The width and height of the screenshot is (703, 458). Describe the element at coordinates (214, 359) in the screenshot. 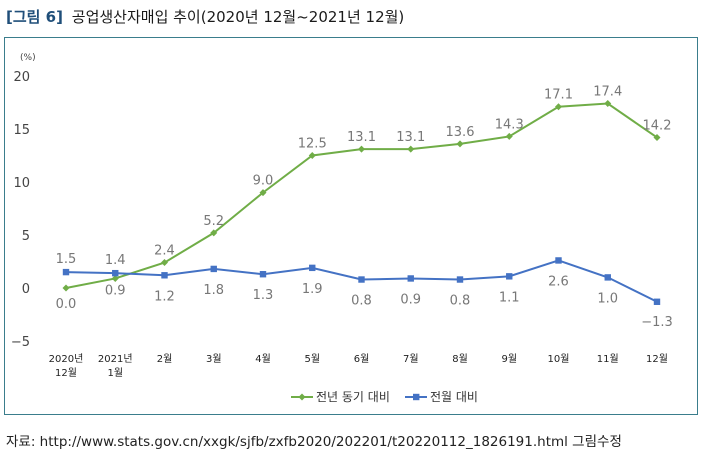

I see `x-tick-label: 3월` at that location.